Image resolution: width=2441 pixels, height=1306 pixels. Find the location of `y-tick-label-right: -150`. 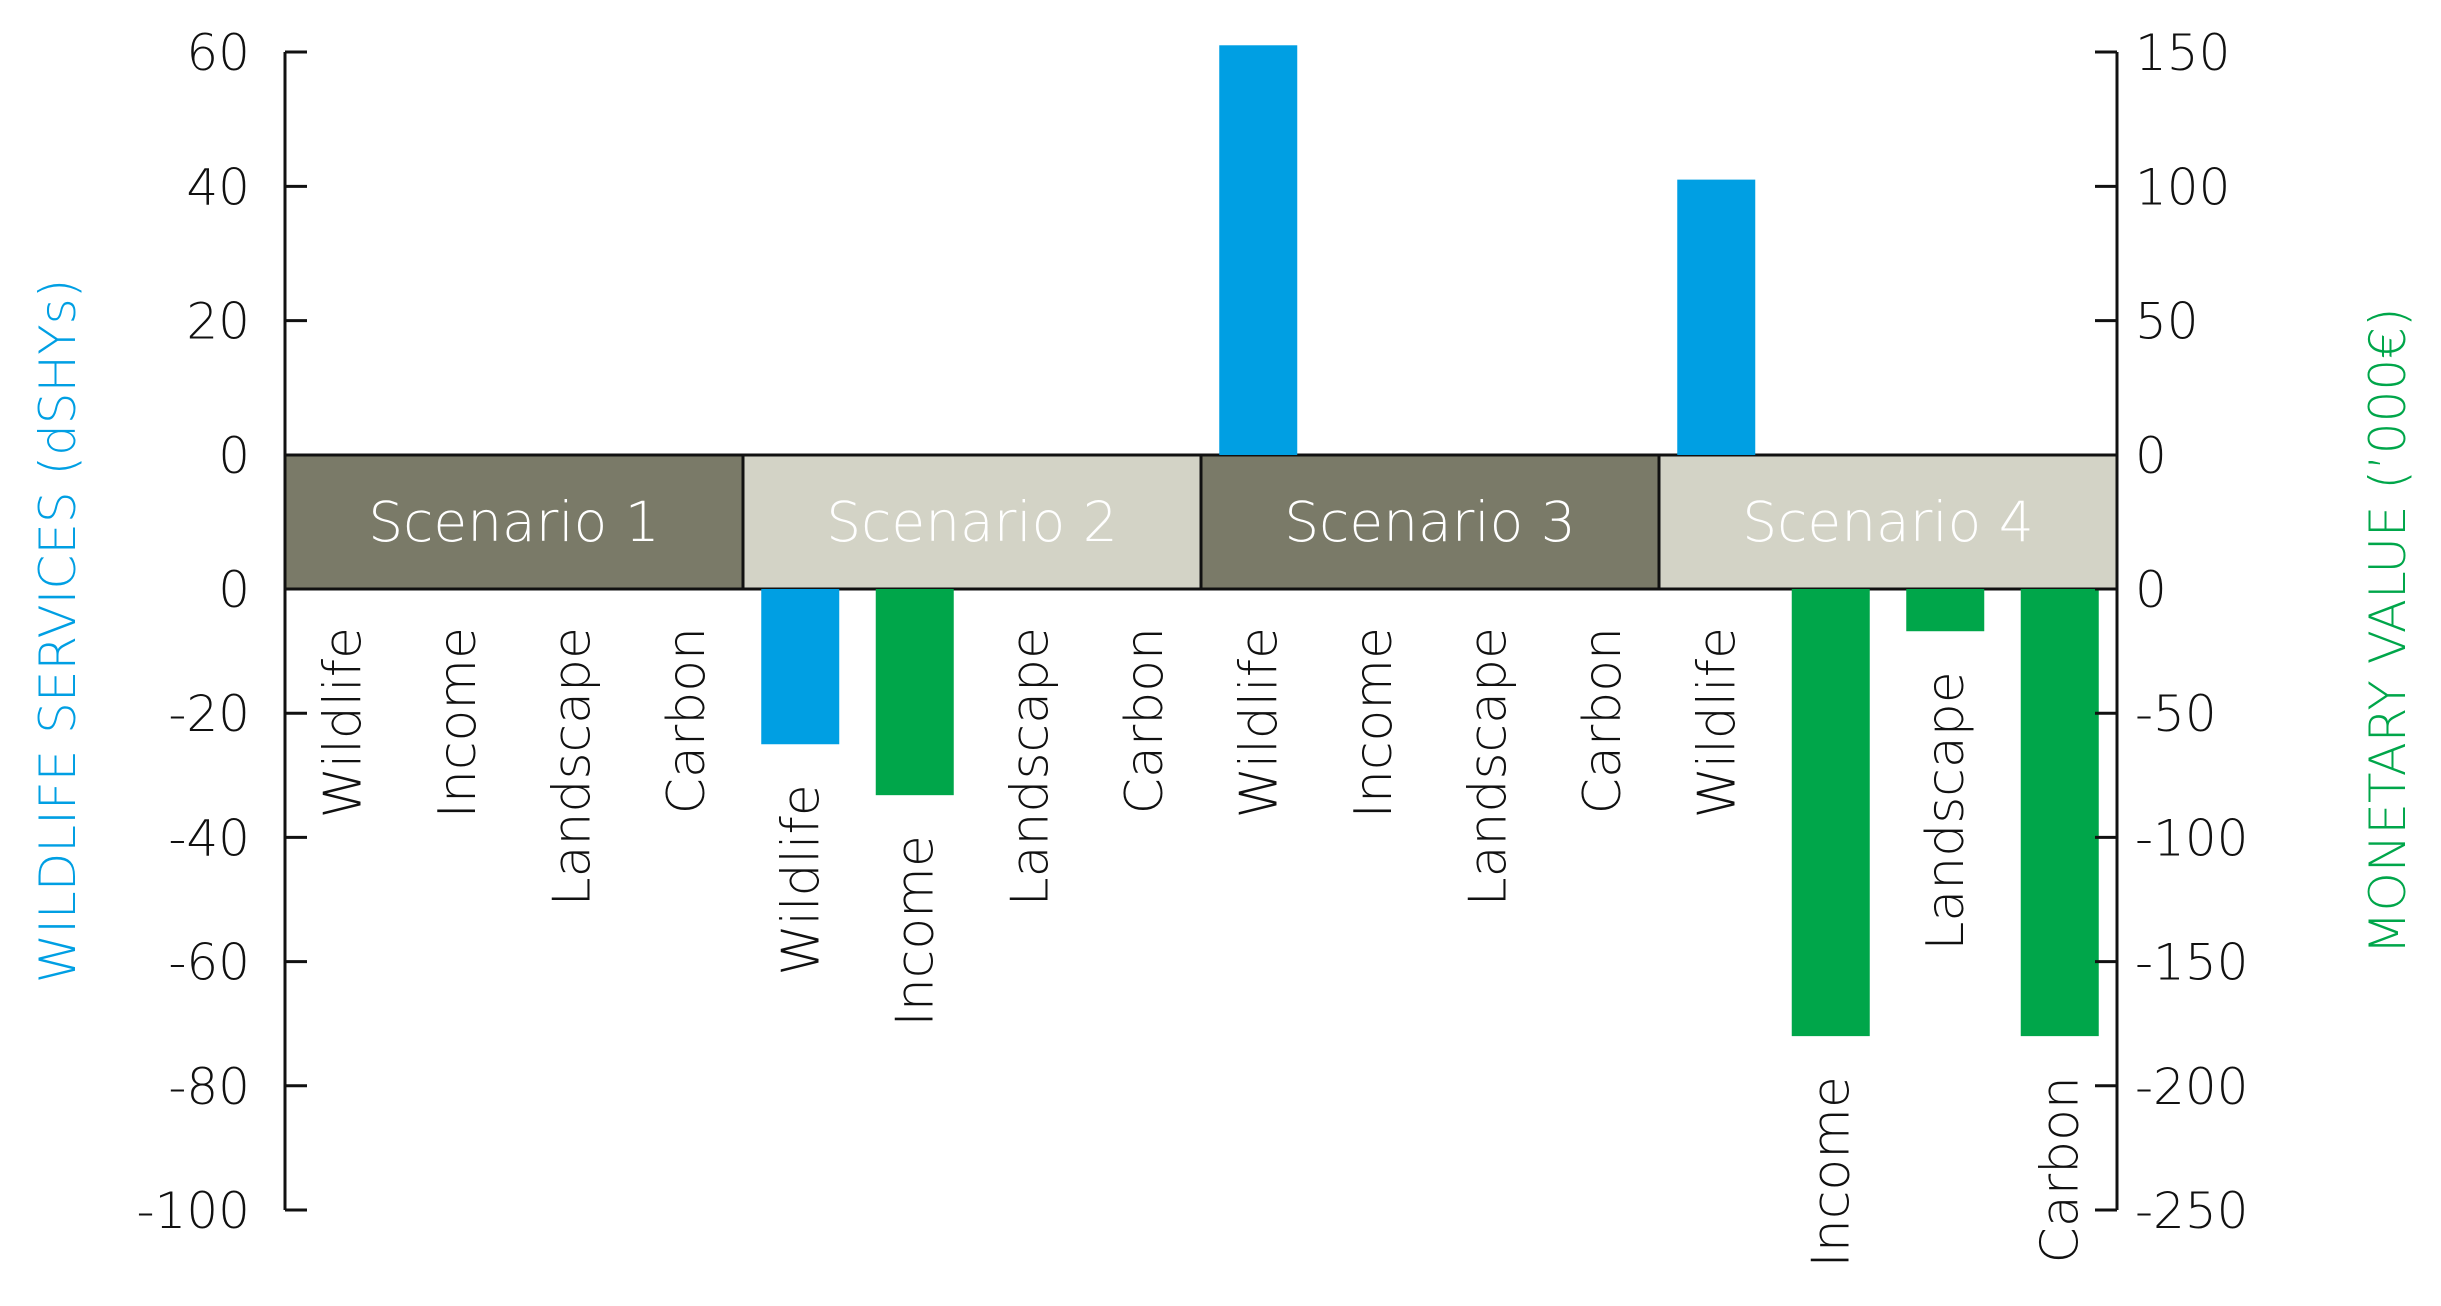

y-tick-label-right: -150 is located at coordinates (2191, 963).